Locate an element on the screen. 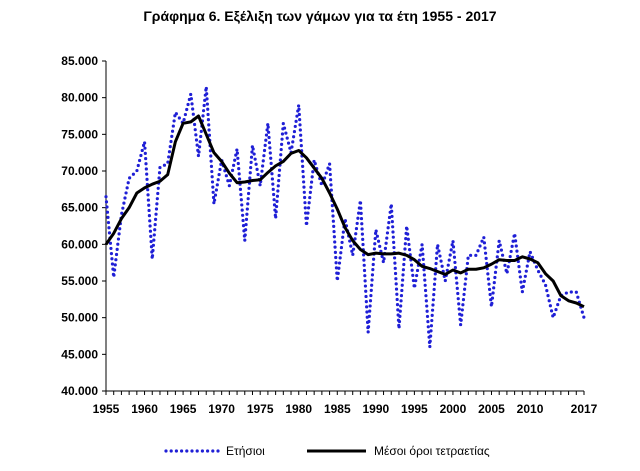 The height and width of the screenshot is (471, 640). legend-label-annual: Ετήσιοι is located at coordinates (245, 451).